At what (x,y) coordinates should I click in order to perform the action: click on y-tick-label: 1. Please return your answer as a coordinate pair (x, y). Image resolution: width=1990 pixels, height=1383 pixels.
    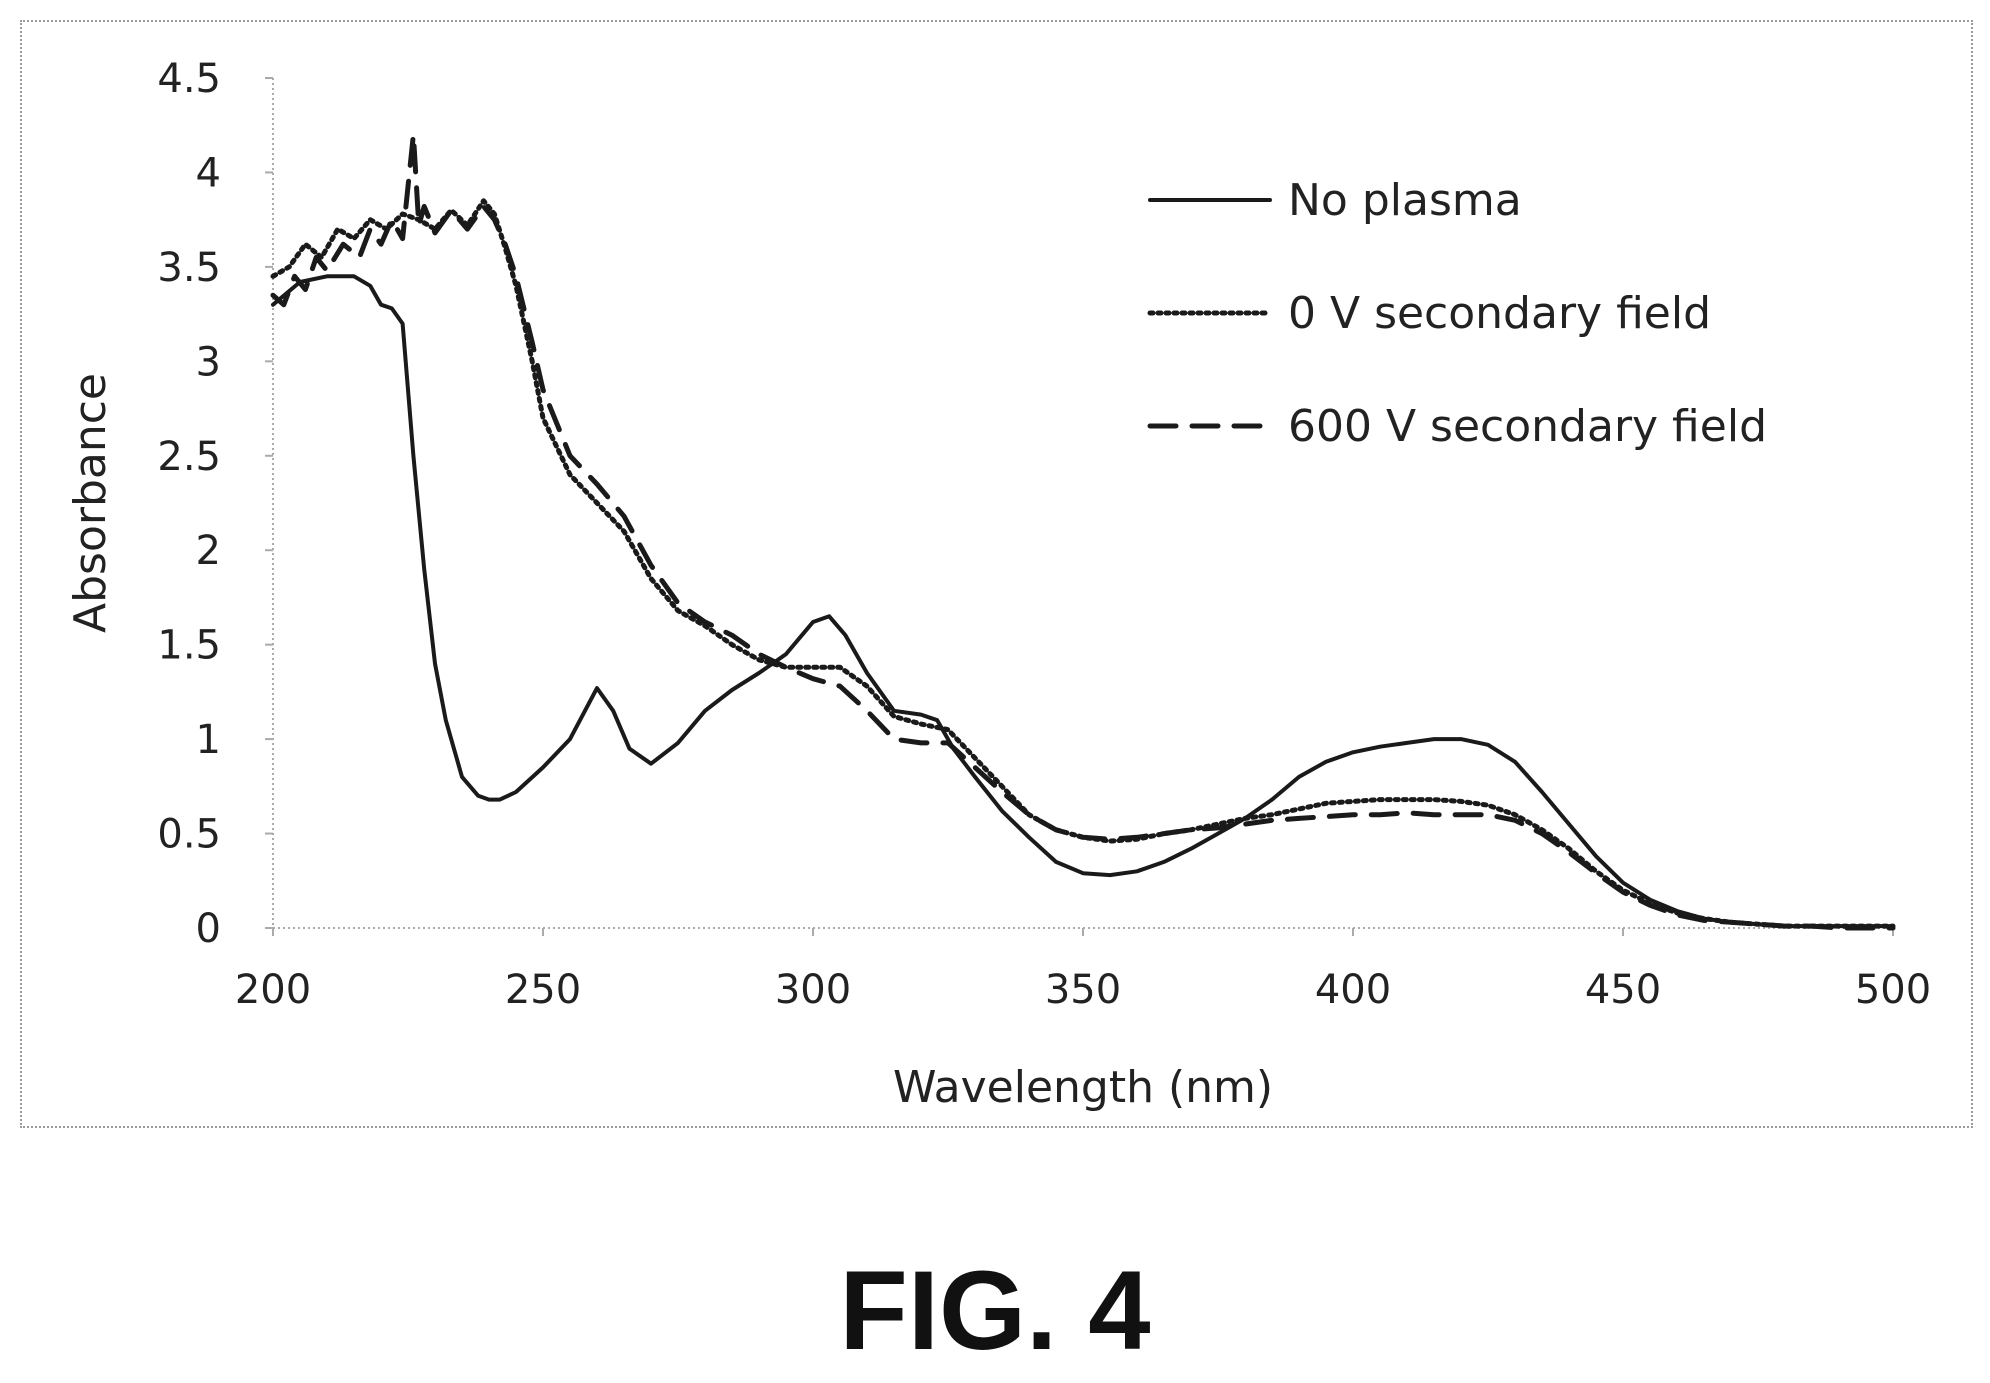
    Looking at the image, I should click on (208, 740).